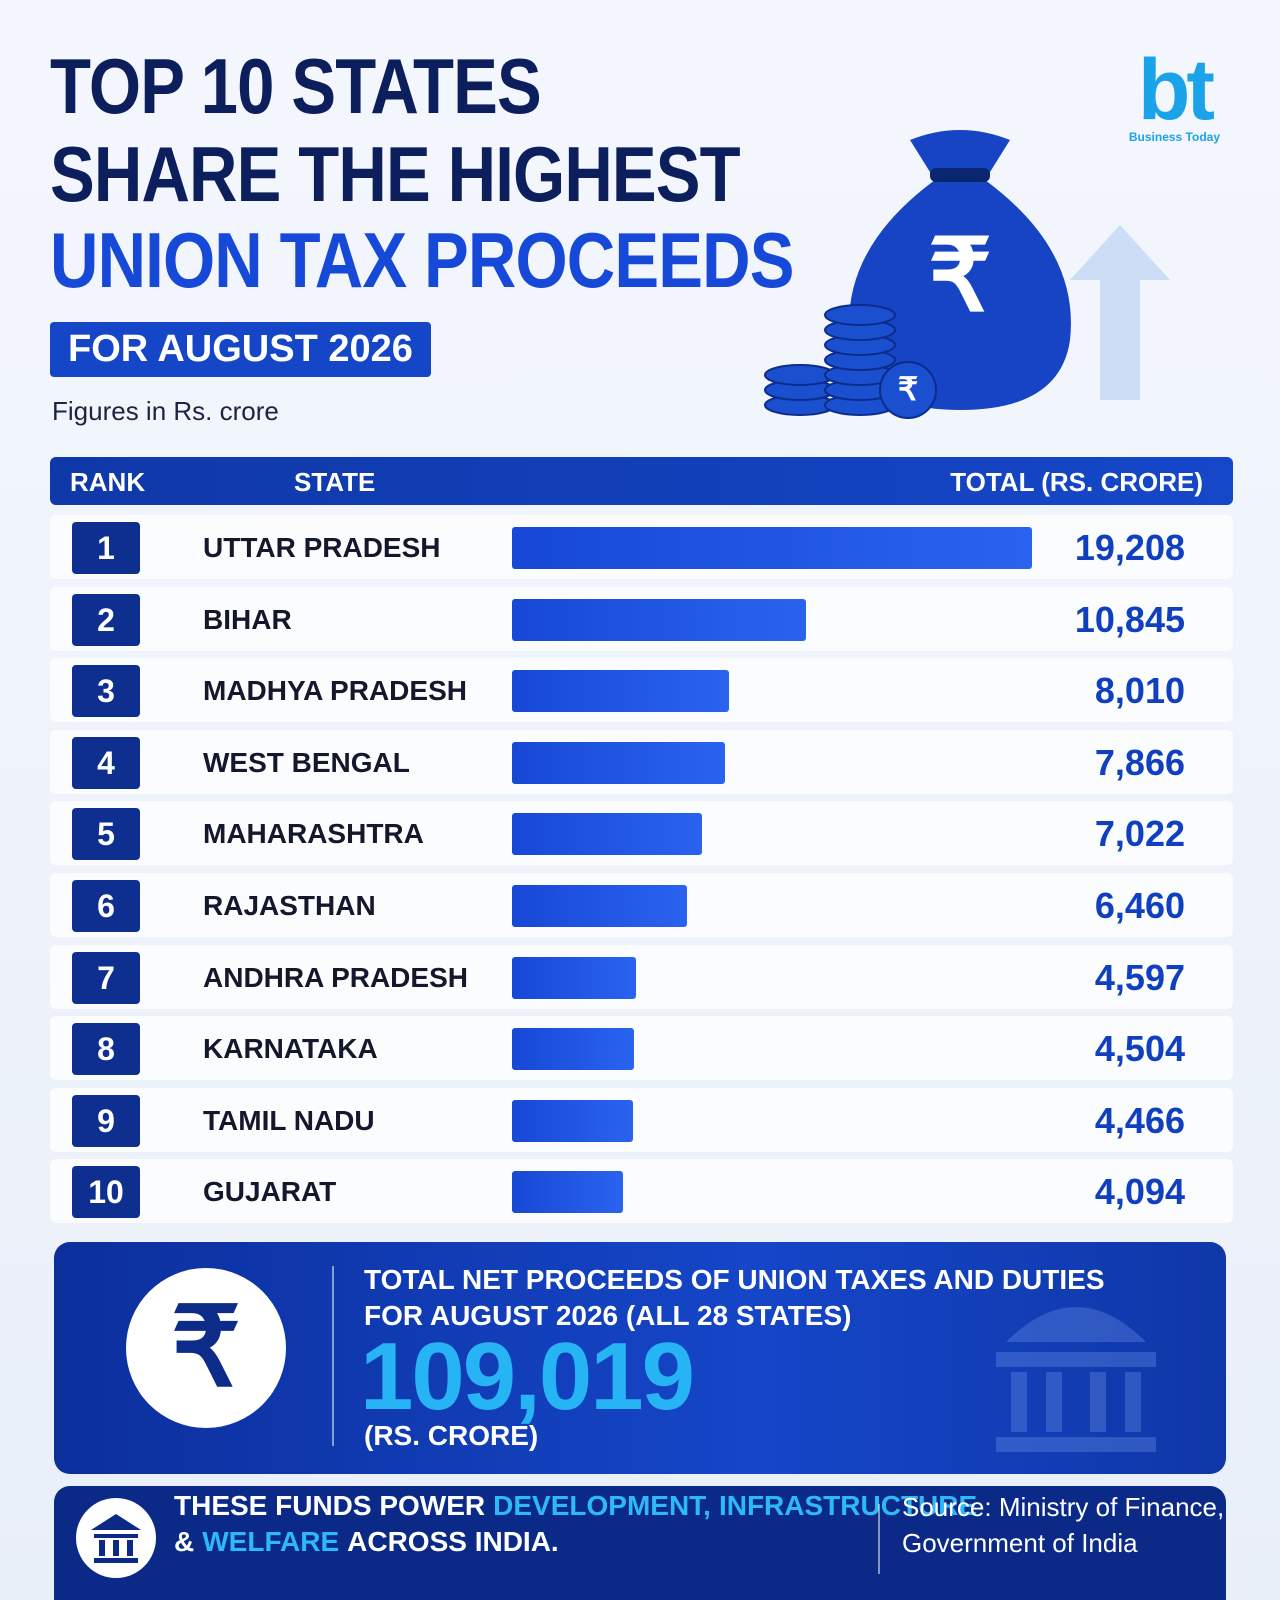  What do you see at coordinates (1139, 905) in the screenshot?
I see `value-label: 6,460` at bounding box center [1139, 905].